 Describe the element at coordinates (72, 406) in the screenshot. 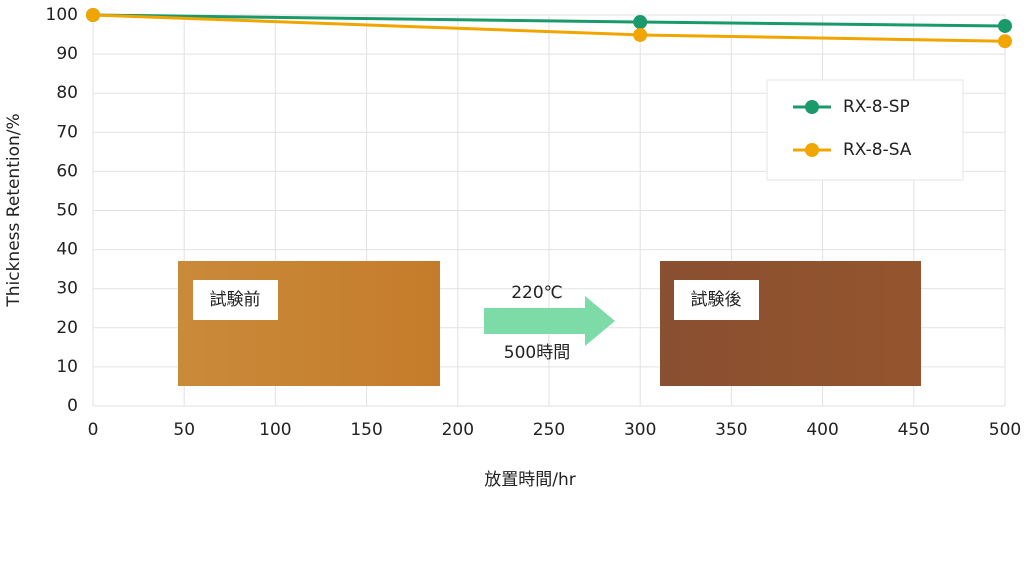

I see `y-tick-label: 0` at that location.